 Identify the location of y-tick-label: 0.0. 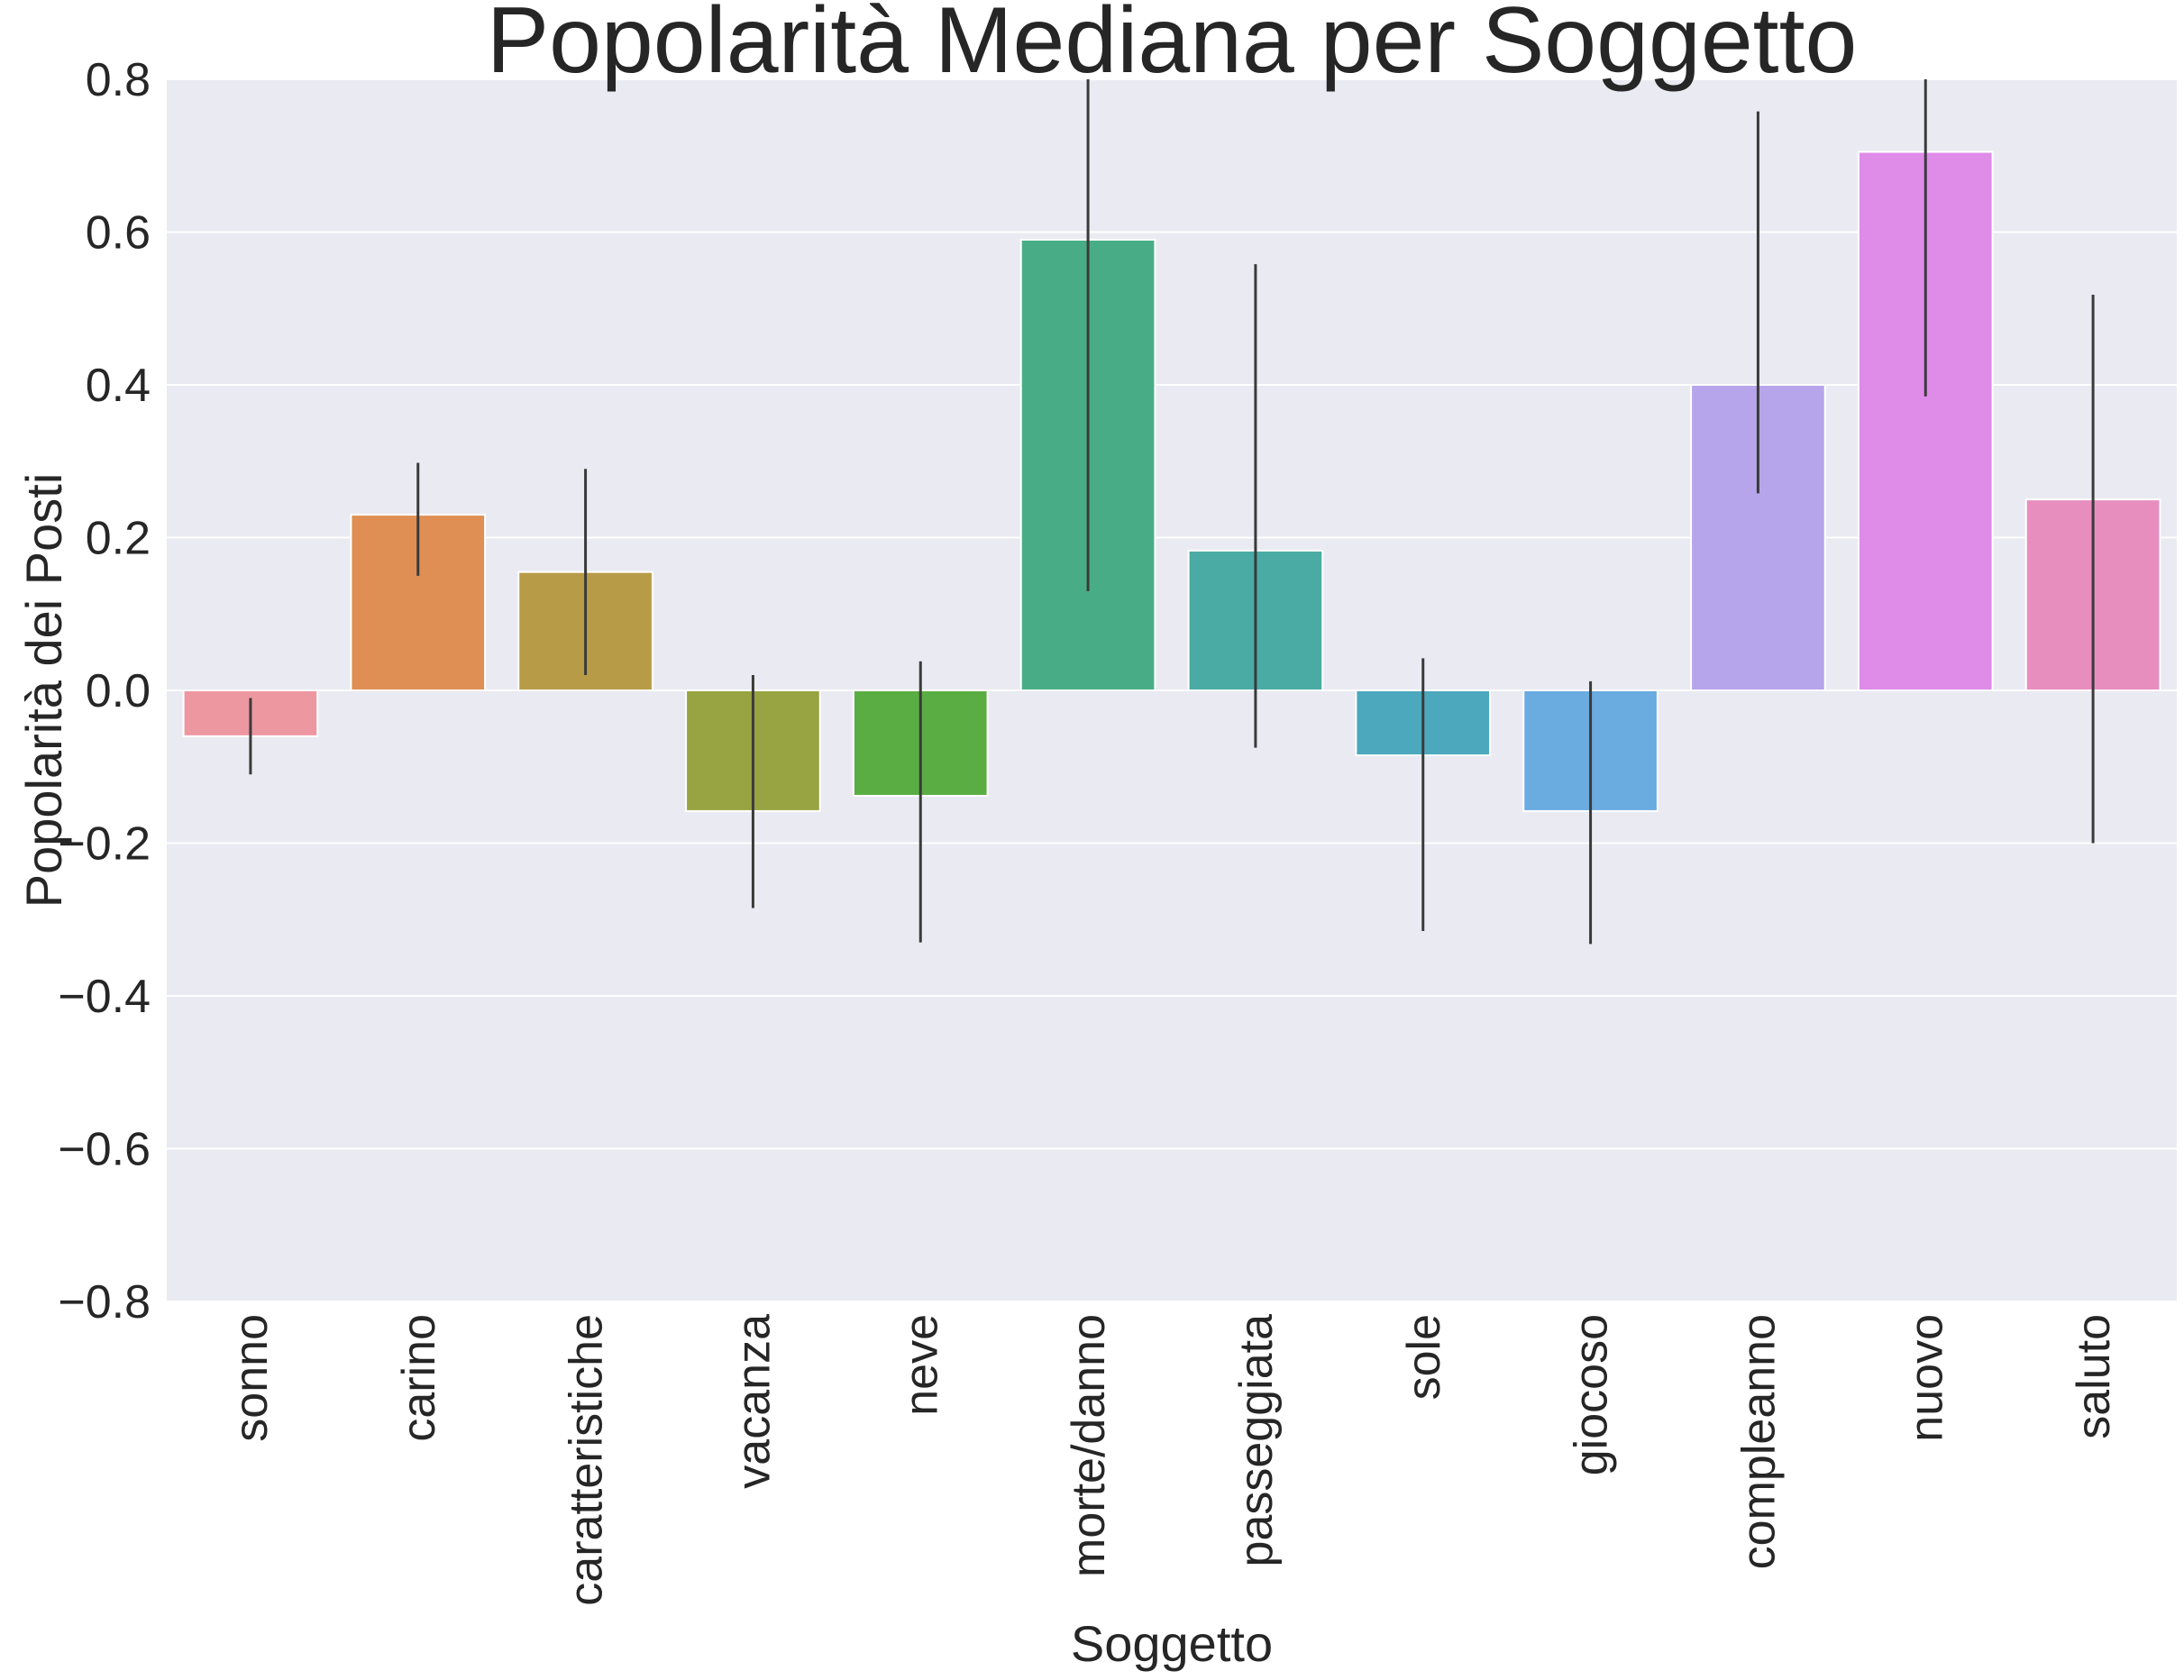
(119, 691).